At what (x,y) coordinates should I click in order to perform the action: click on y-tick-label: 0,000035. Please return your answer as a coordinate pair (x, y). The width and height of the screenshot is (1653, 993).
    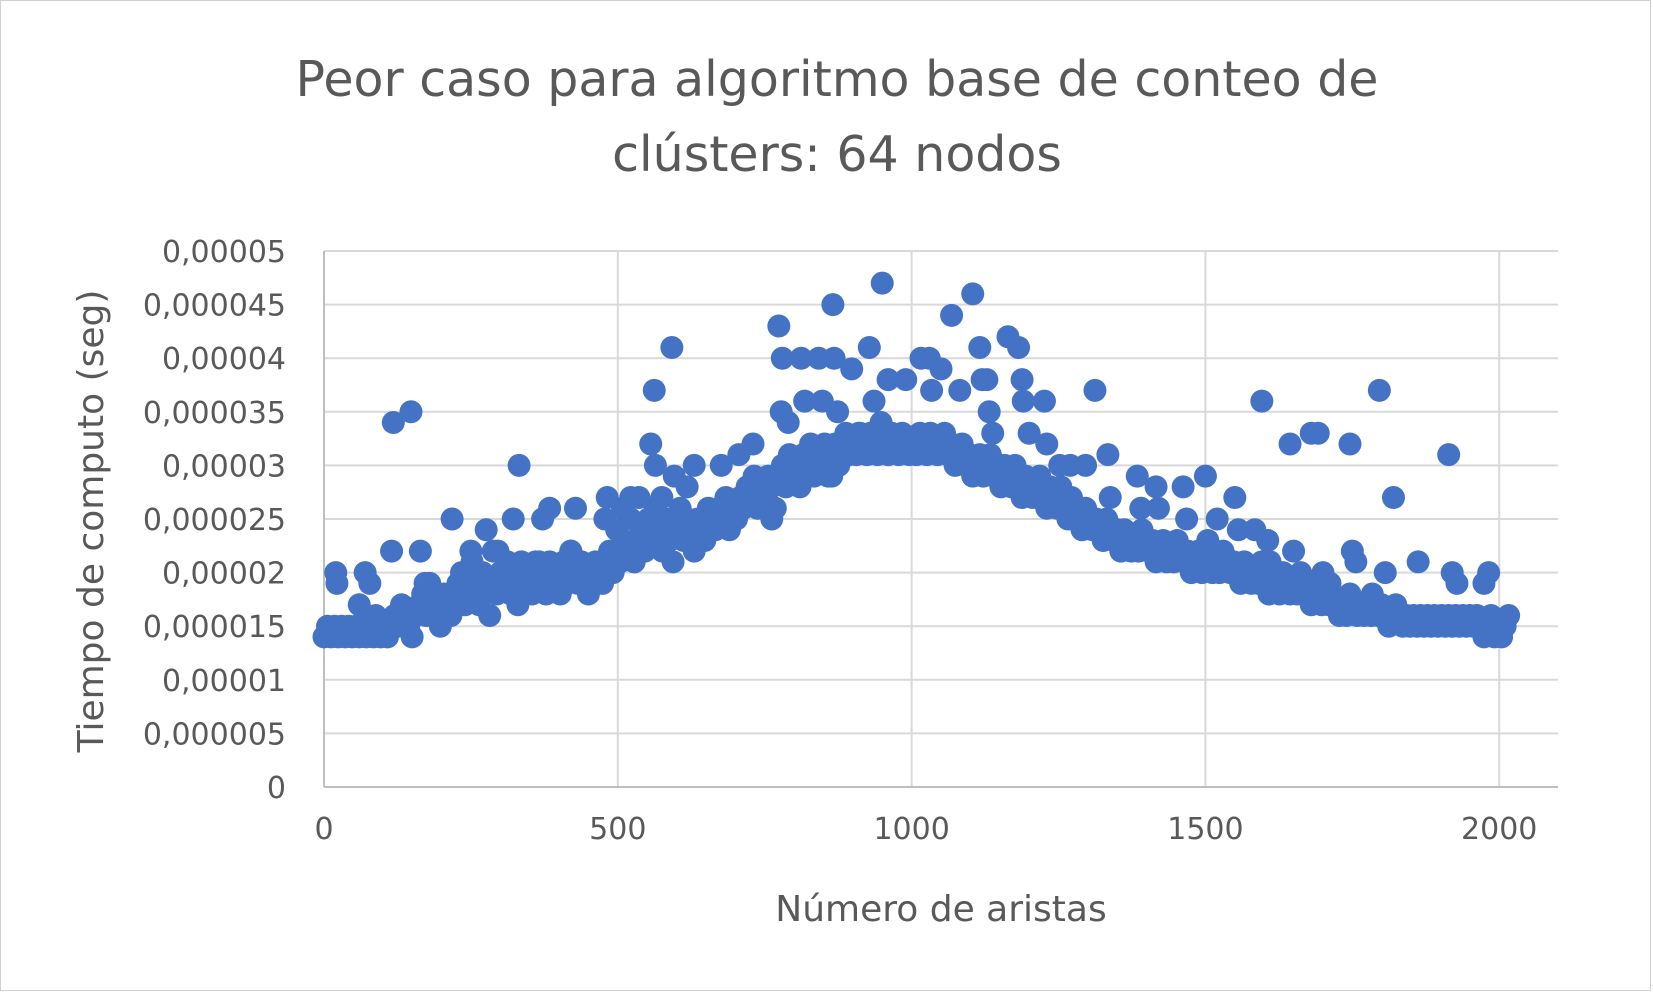
    Looking at the image, I should click on (214, 413).